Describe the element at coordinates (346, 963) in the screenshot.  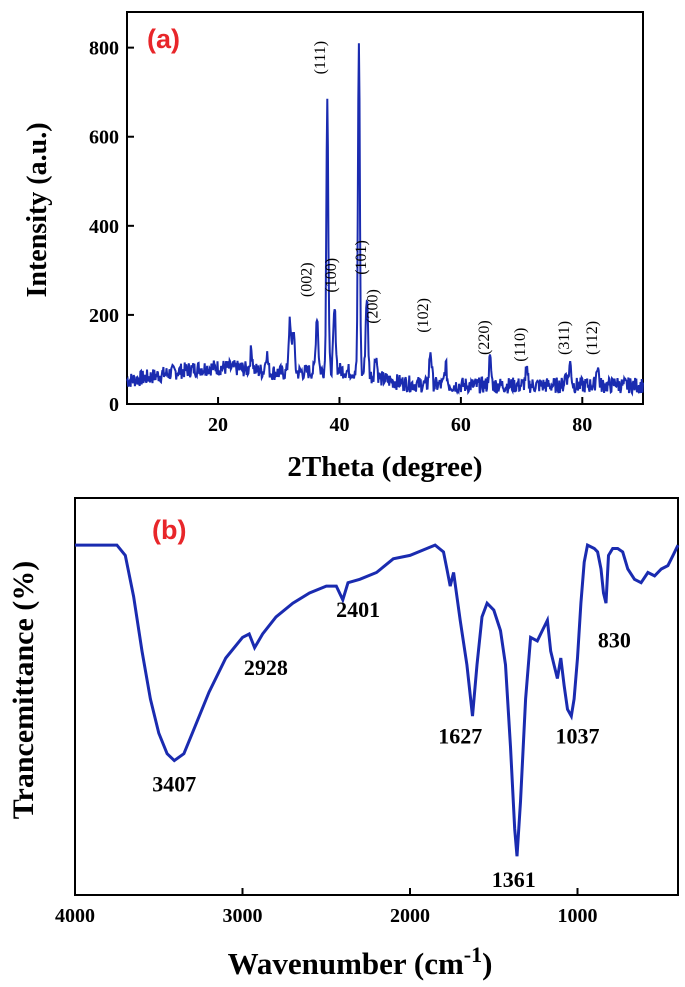
I see `ftir-x-axis-title-main: Wavenumber (cm` at that location.